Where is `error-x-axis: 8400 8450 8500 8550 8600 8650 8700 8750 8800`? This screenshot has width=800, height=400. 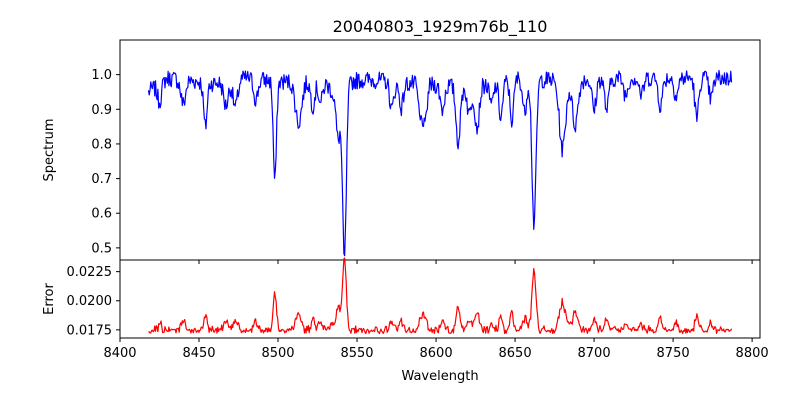 error-x-axis: 8400 8450 8500 8550 8600 8650 8700 8750 8800 is located at coordinates (436, 349).